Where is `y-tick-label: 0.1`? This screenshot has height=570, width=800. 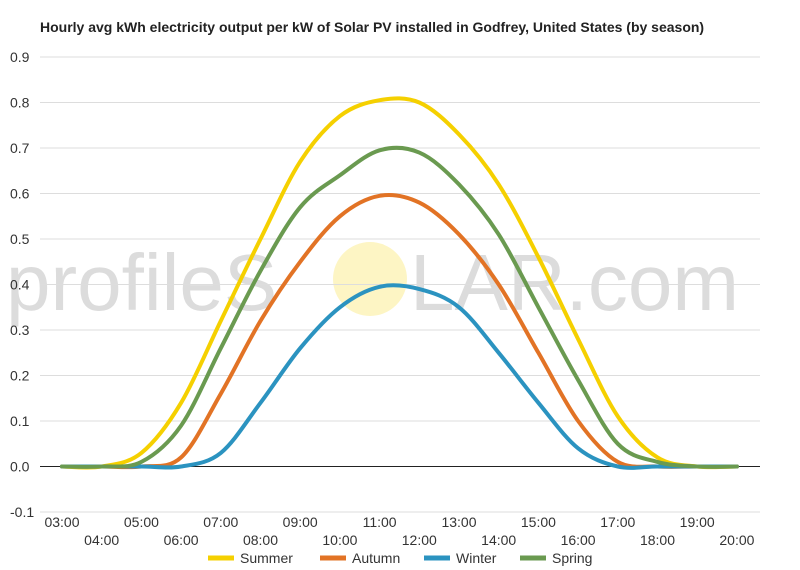 y-tick-label: 0.1 is located at coordinates (20, 421).